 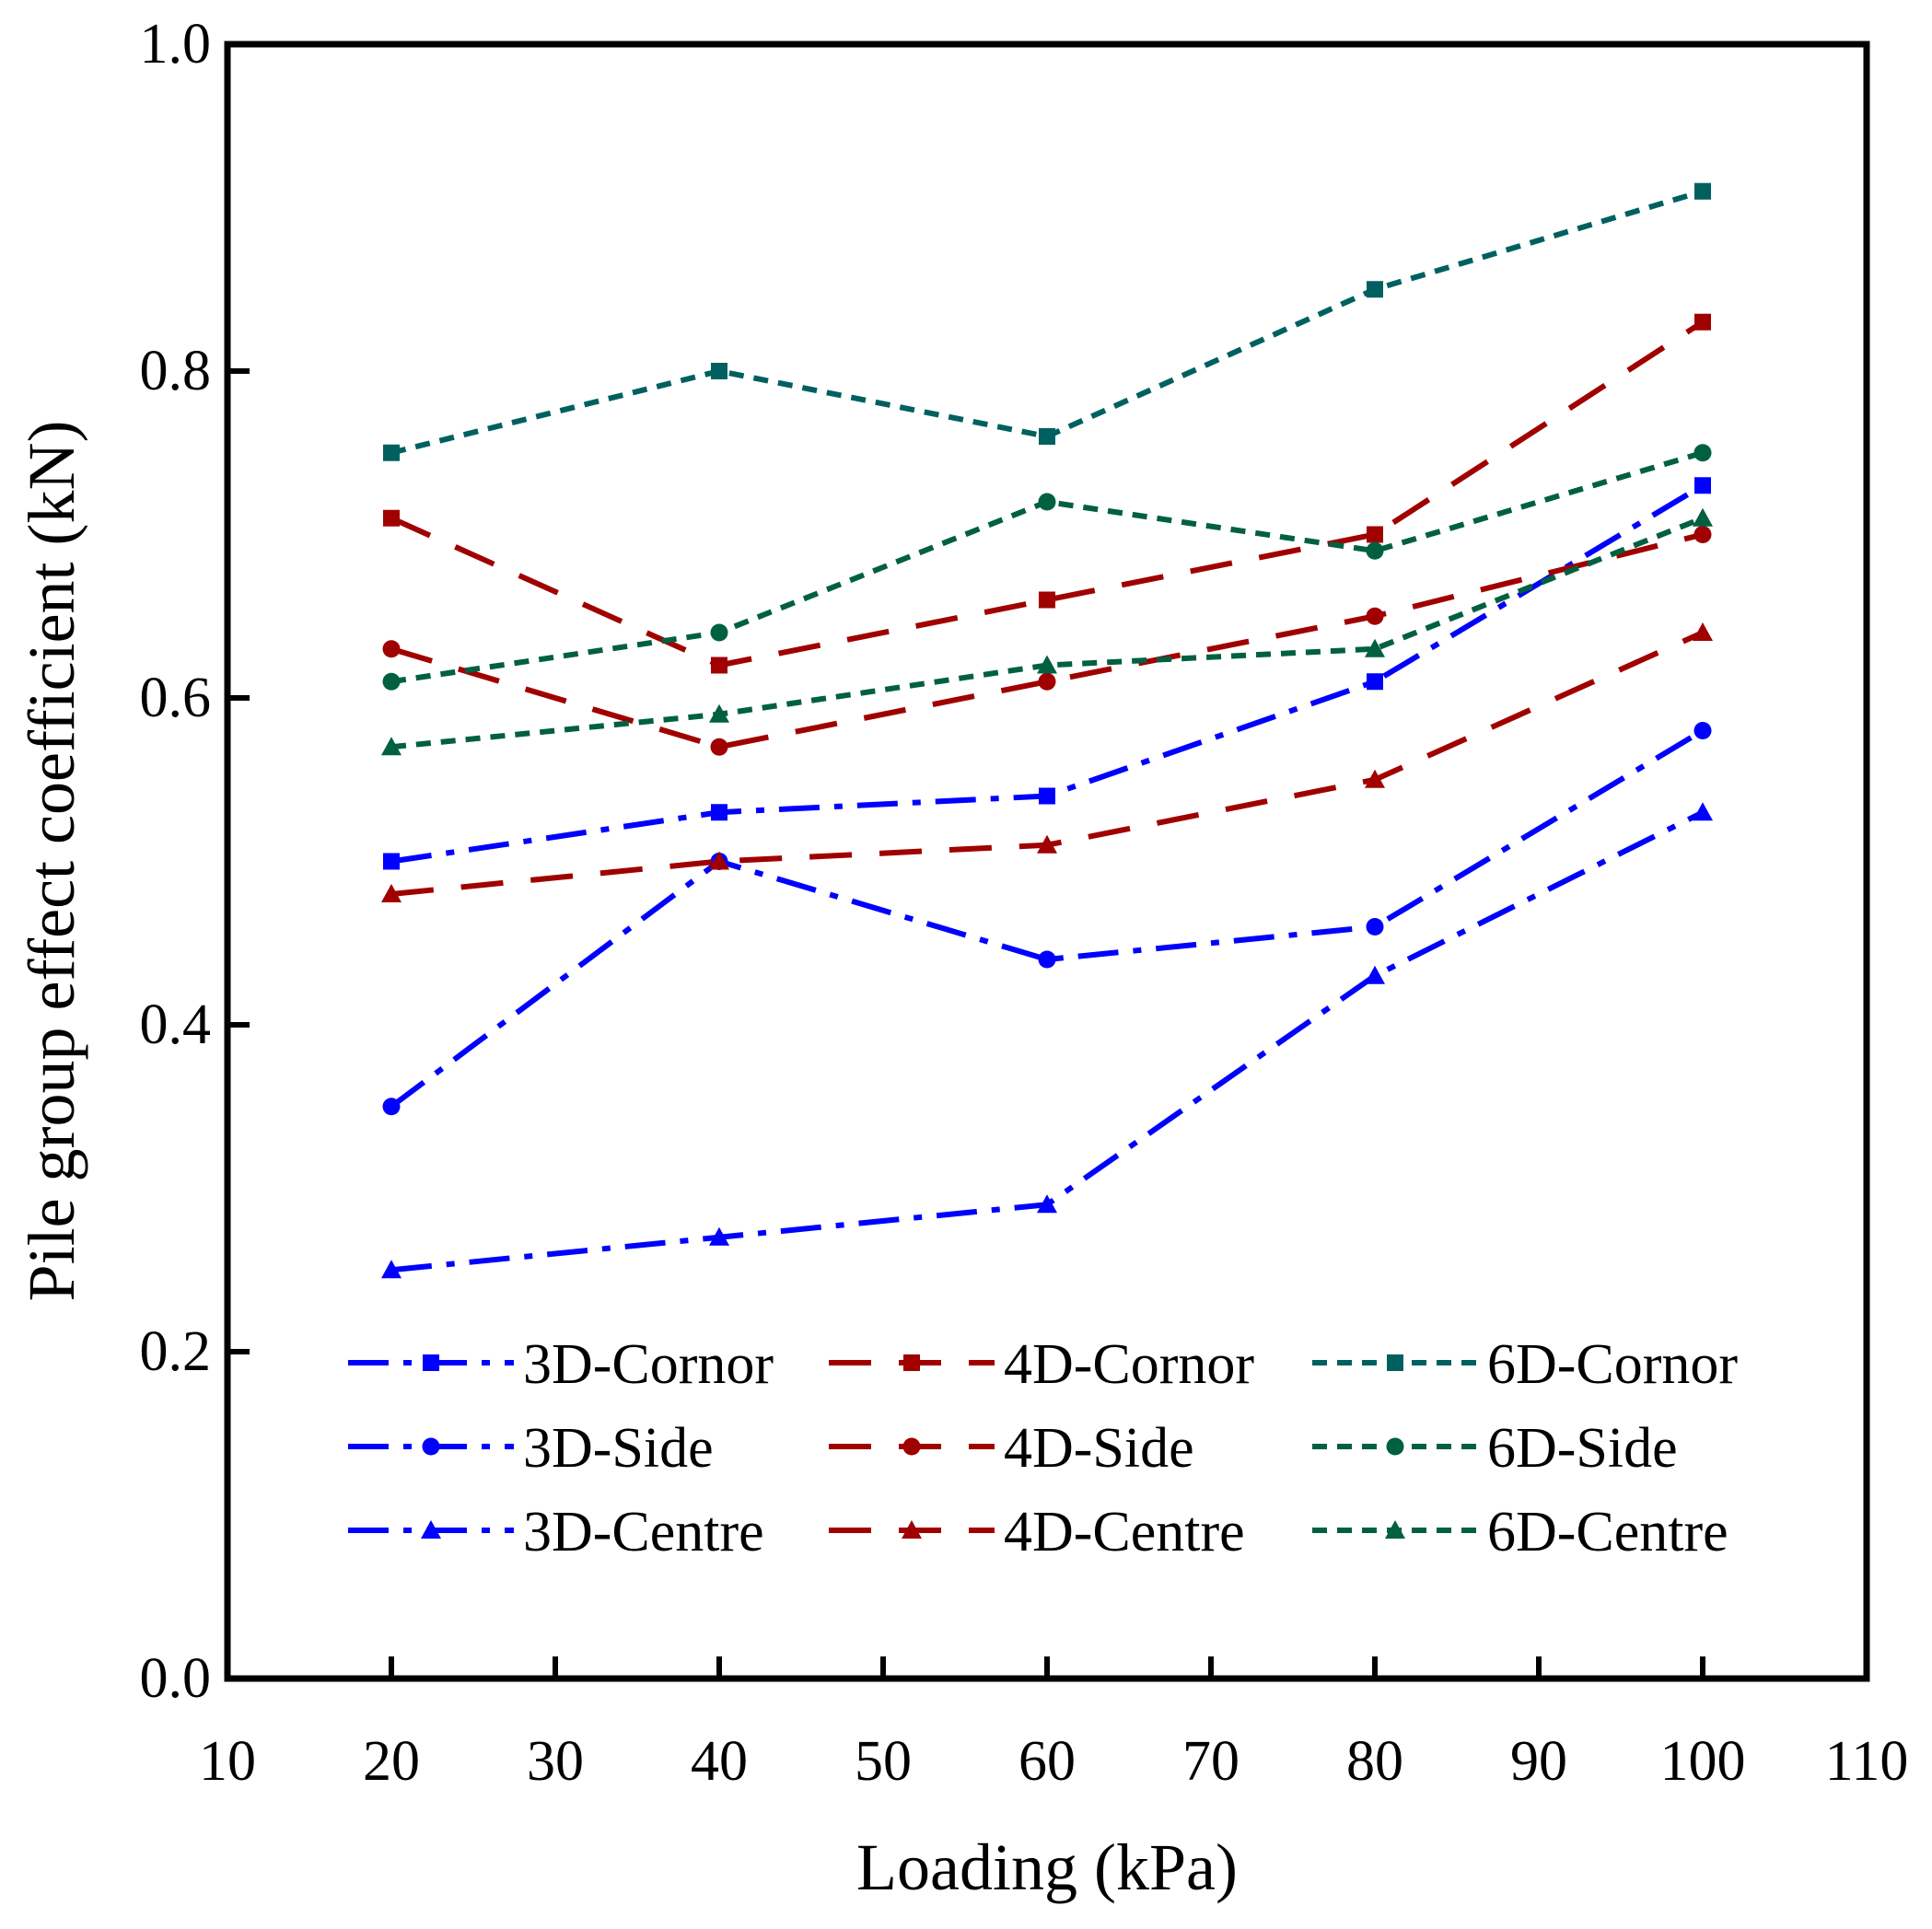 What do you see at coordinates (176, 371) in the screenshot?
I see `y-tick-label: 0.8` at bounding box center [176, 371].